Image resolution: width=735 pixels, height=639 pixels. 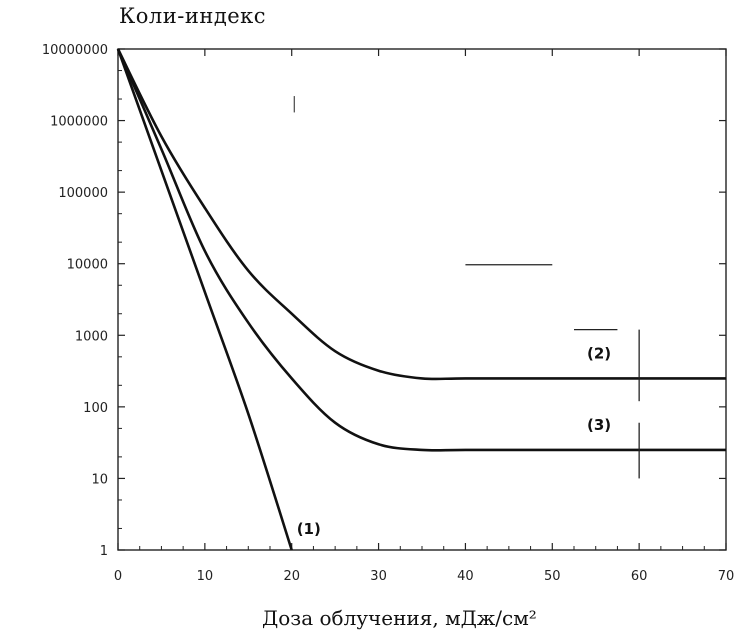 What do you see at coordinates (552, 576) in the screenshot?
I see `x-tick-label: 50` at bounding box center [552, 576].